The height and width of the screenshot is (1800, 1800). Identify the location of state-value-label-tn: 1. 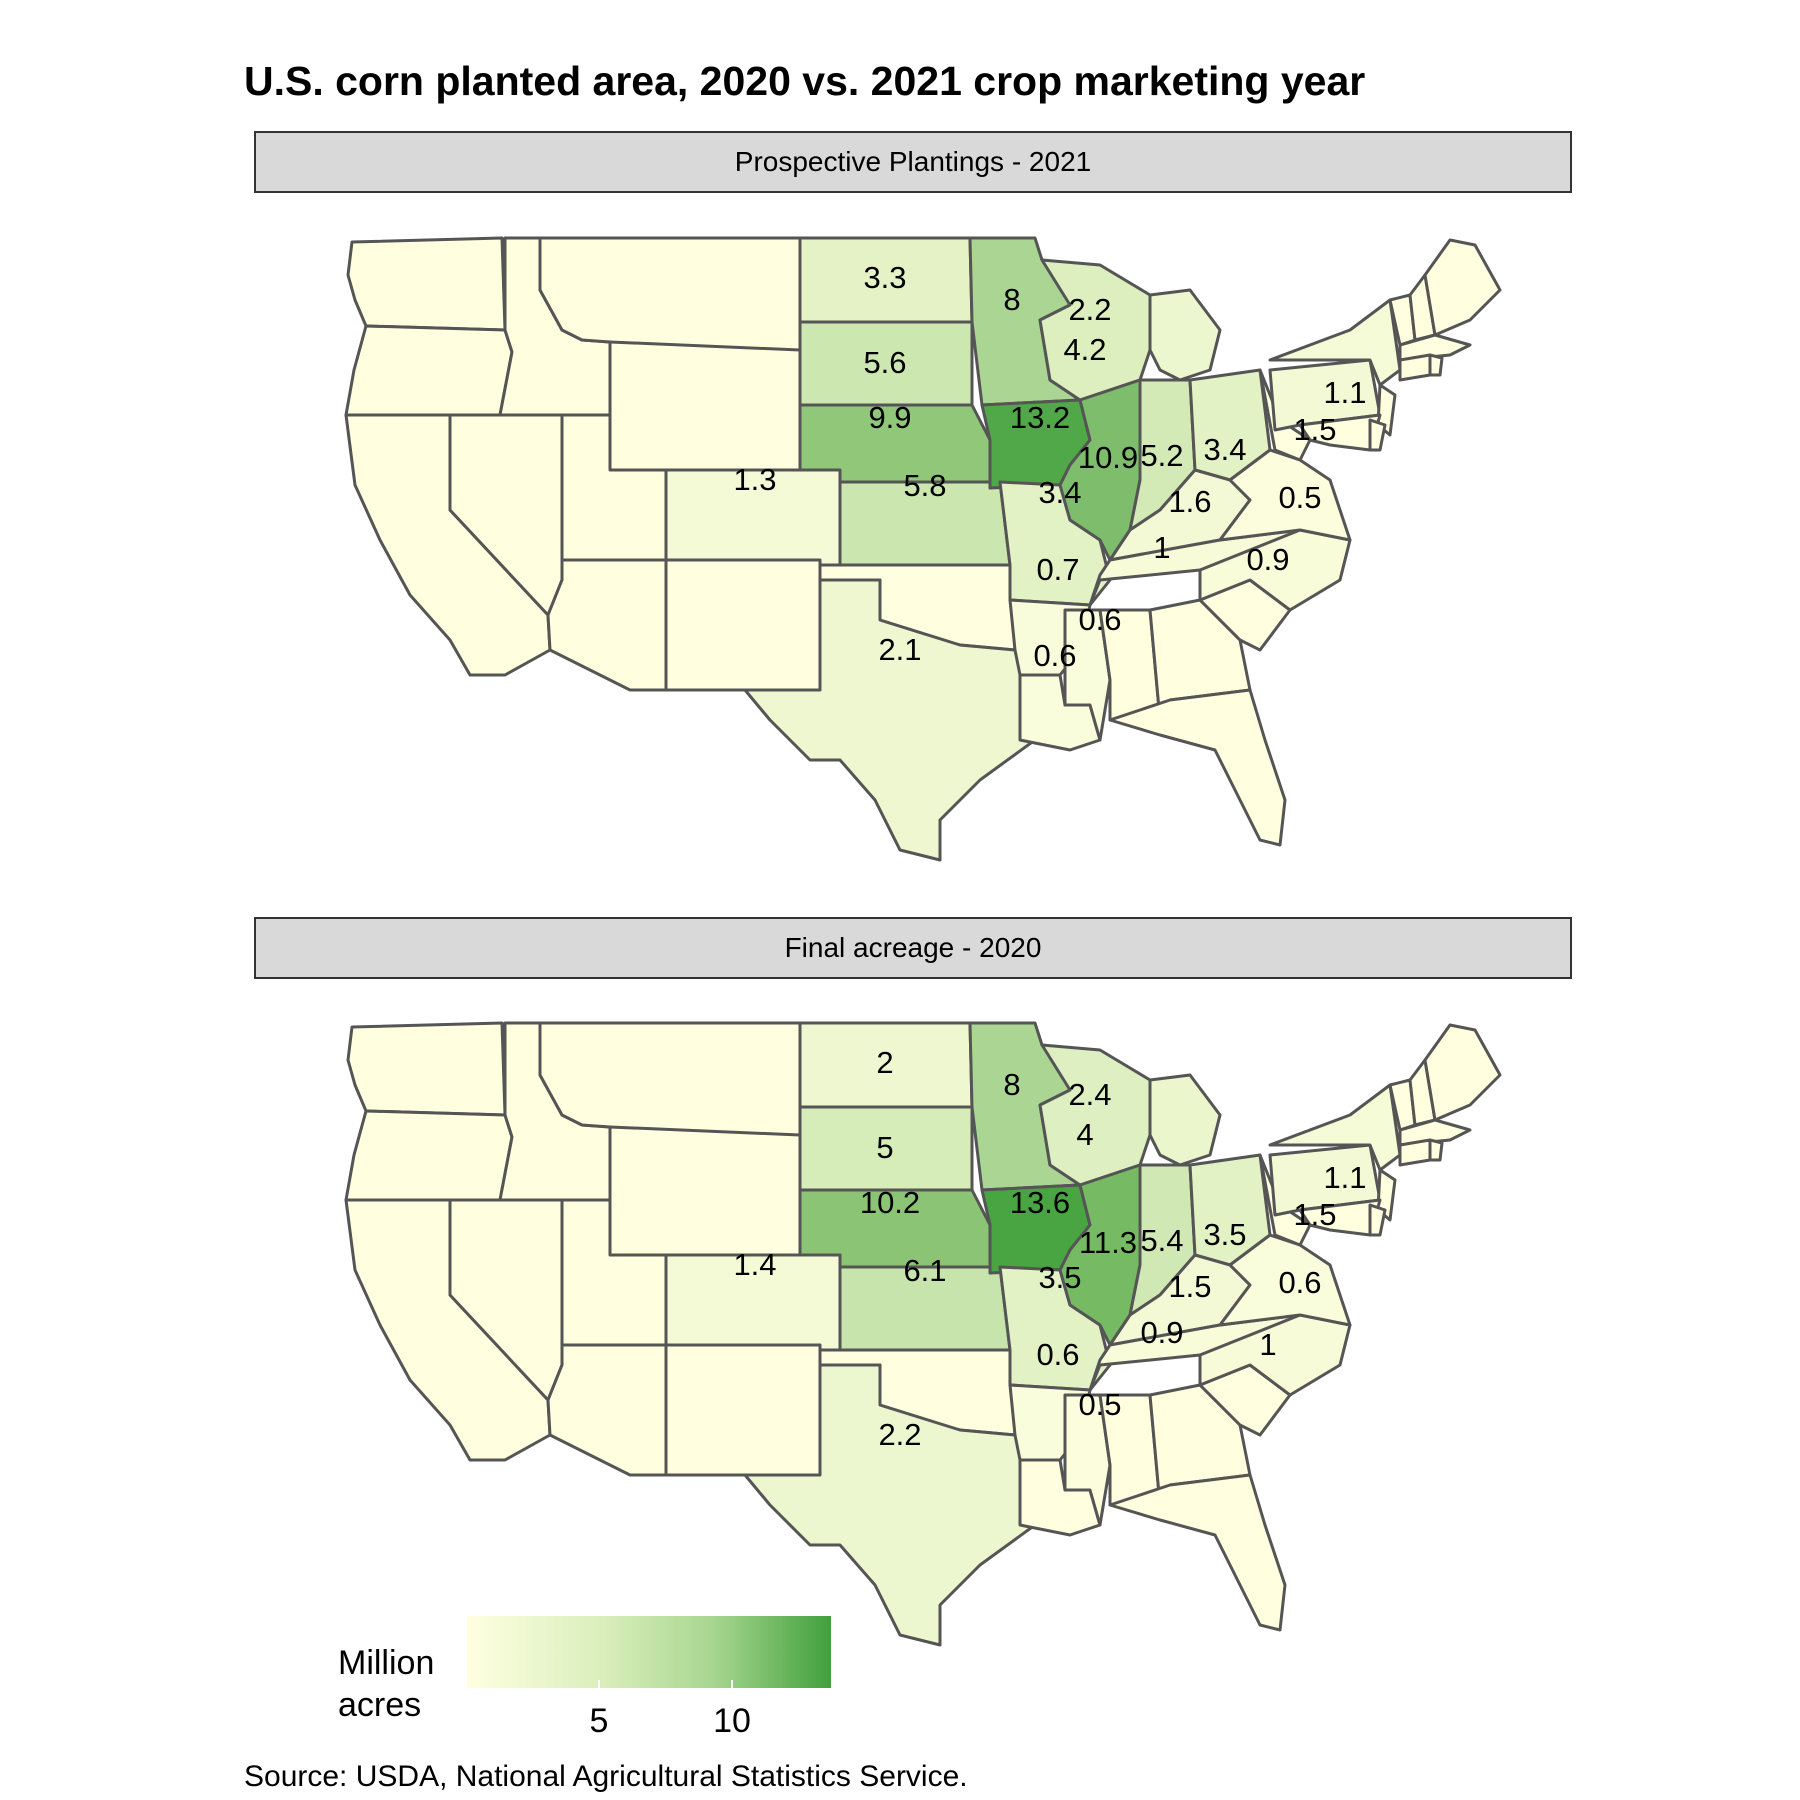
(1161, 547).